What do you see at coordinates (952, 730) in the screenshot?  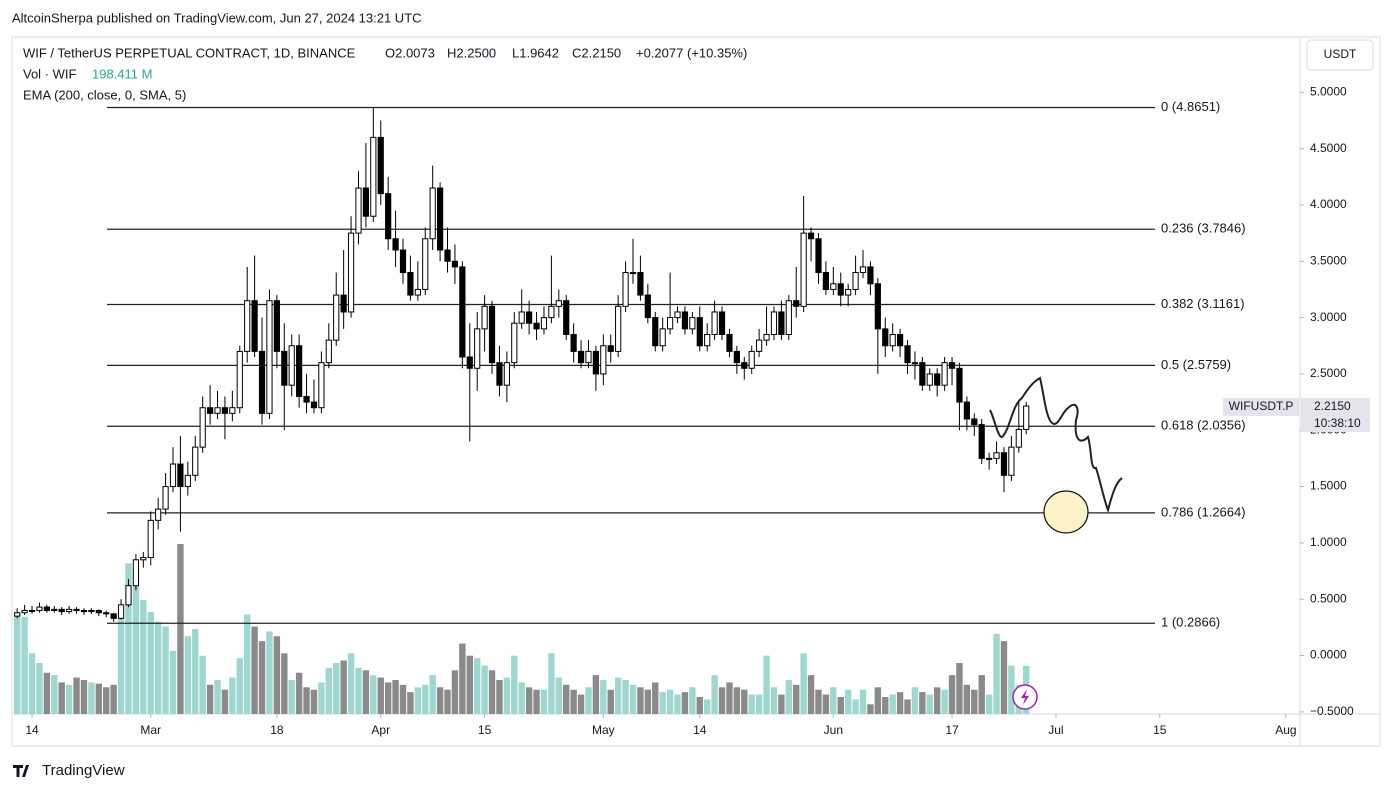 I see `x-tick-label: 17` at bounding box center [952, 730].